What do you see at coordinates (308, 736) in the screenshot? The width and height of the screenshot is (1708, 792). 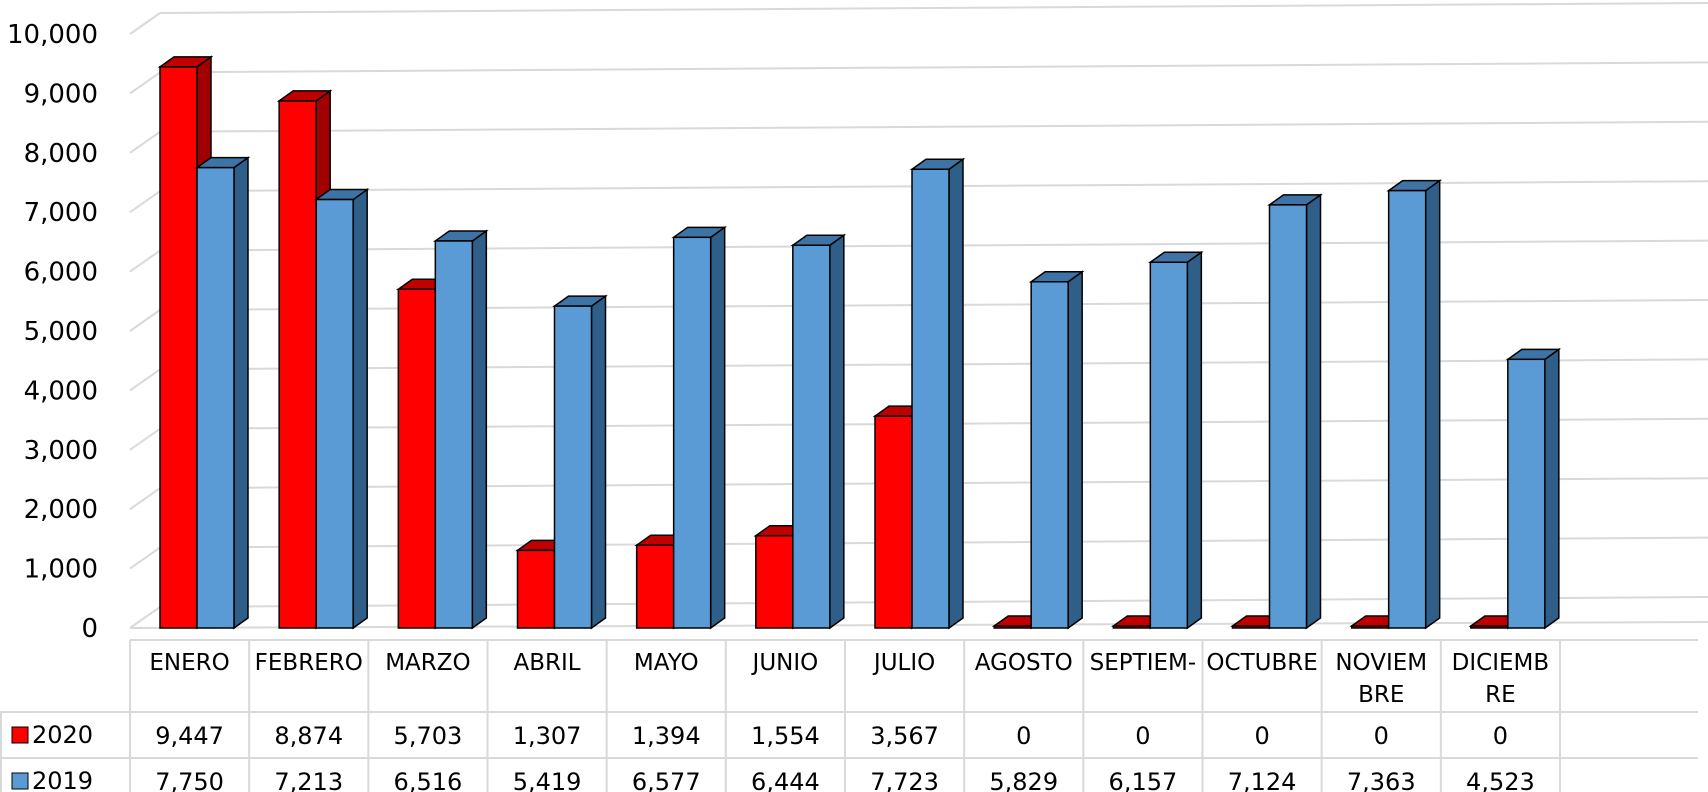 I see `data-label-2020: 8,874` at bounding box center [308, 736].